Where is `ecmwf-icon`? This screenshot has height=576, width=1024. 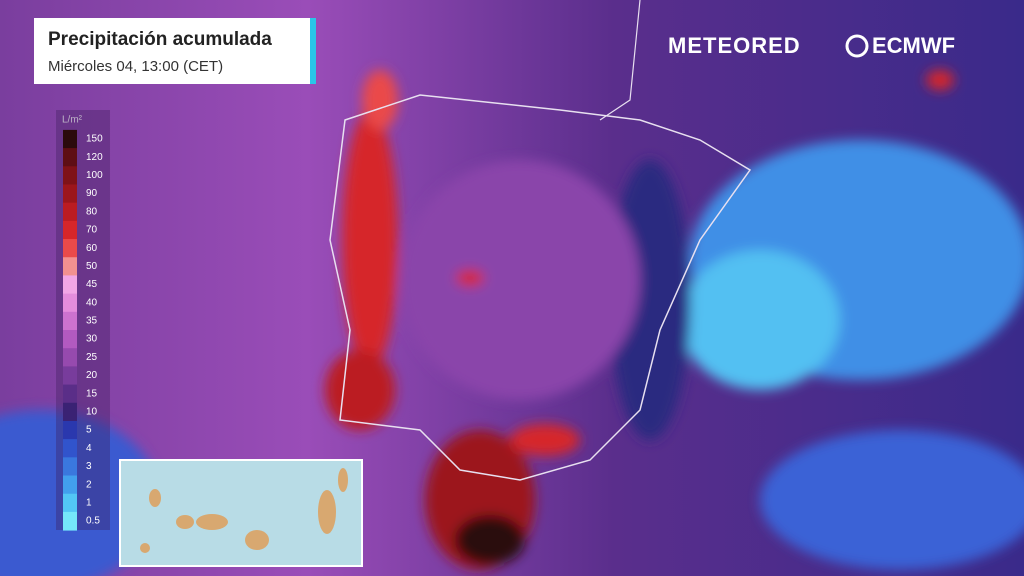 ecmwf-icon is located at coordinates (857, 46).